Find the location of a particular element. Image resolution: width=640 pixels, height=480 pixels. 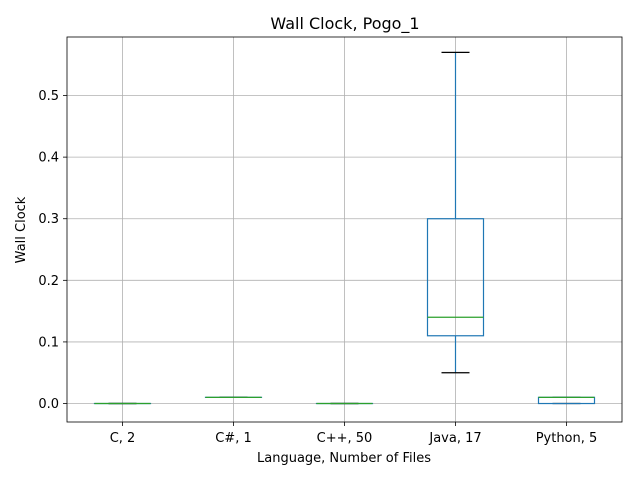

y-tick-label: 0.4 is located at coordinates (48, 158).